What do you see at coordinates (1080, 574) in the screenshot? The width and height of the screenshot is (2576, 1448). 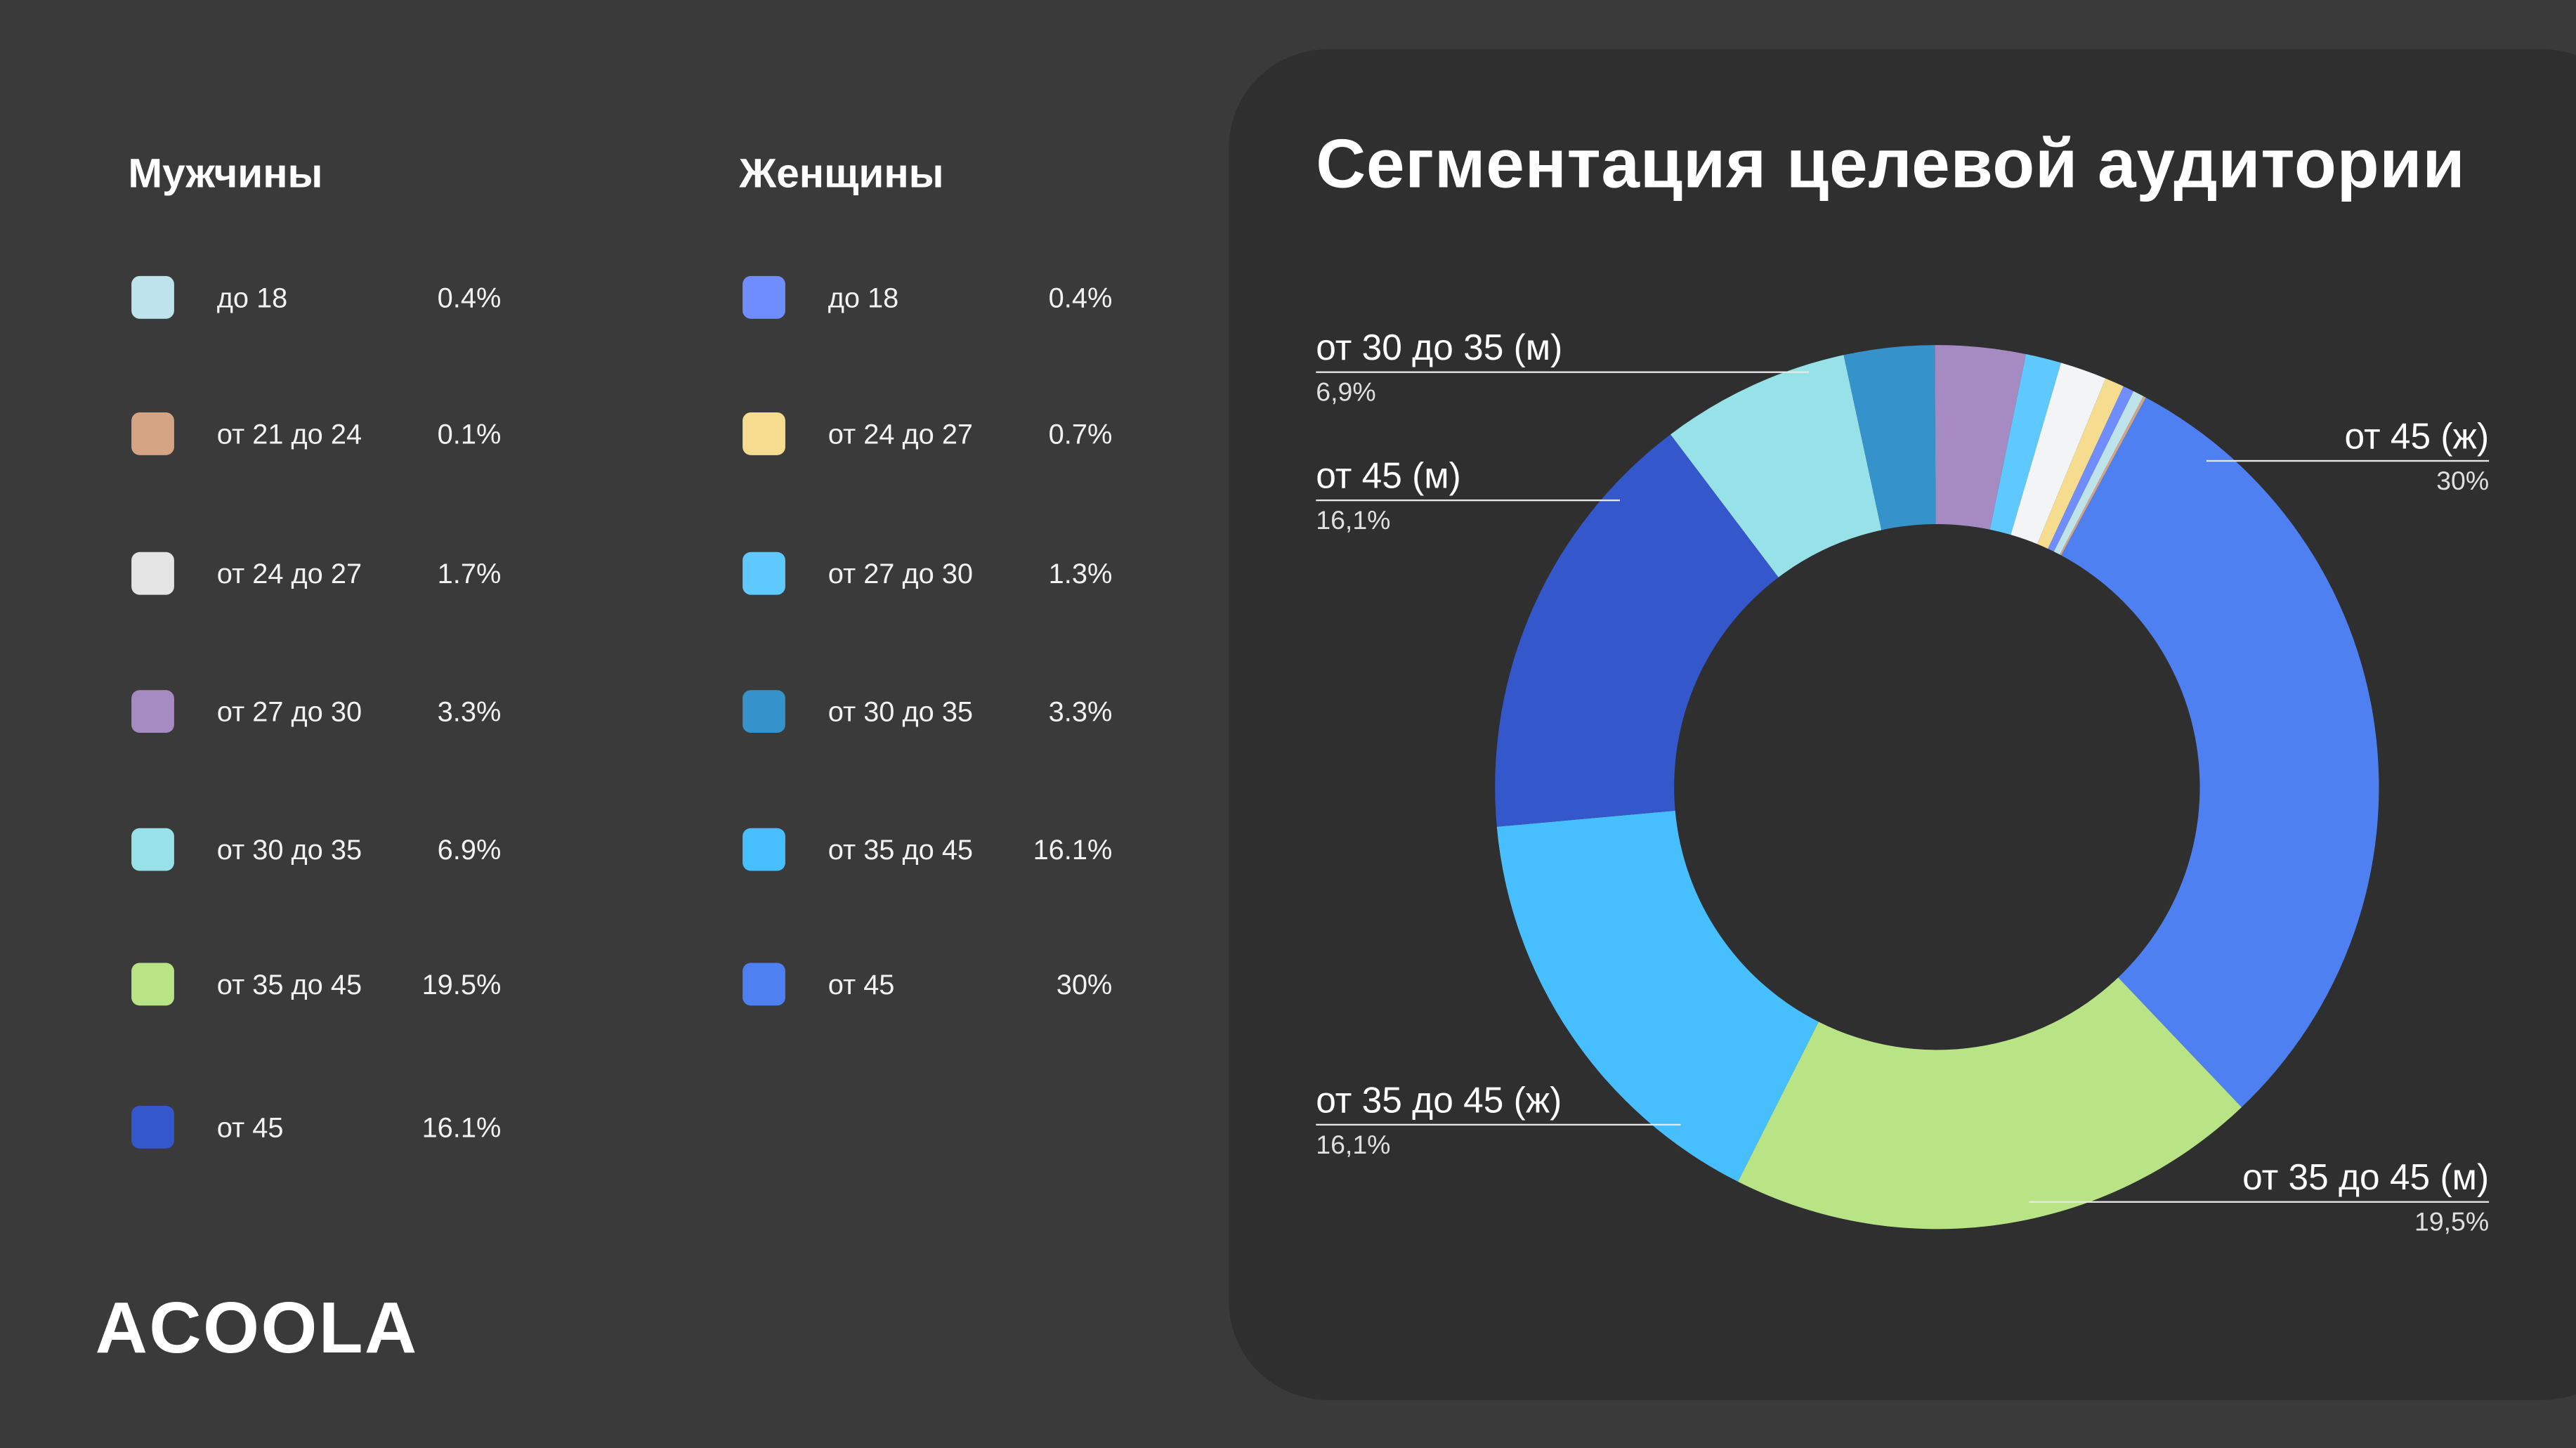 I see `legend-value: 1.3%` at bounding box center [1080, 574].